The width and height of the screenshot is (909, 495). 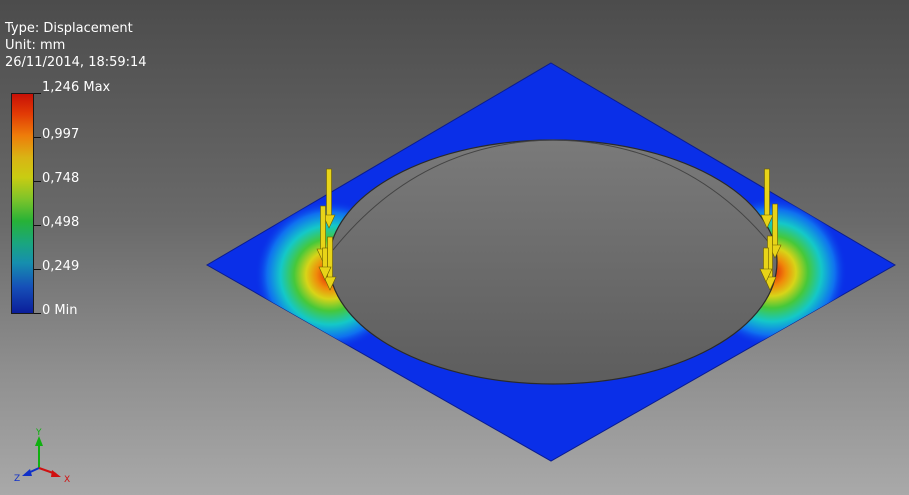 What do you see at coordinates (76, 62) in the screenshot?
I see `result-timestamp: 26/11/2014, 18:59:14` at bounding box center [76, 62].